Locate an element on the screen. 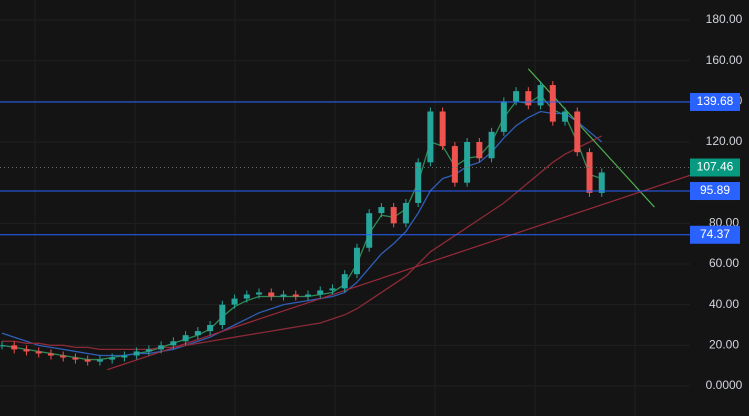 This screenshot has width=749, height=416. y-tick-label: 40.00 is located at coordinates (724, 304).